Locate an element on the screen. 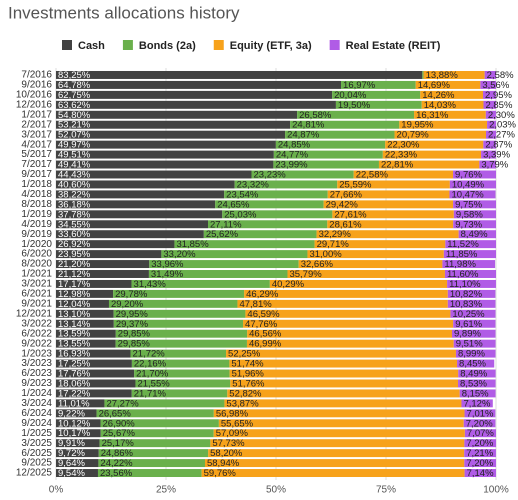 The height and width of the screenshot is (500, 518). data-label: 24,65% is located at coordinates (233, 204).